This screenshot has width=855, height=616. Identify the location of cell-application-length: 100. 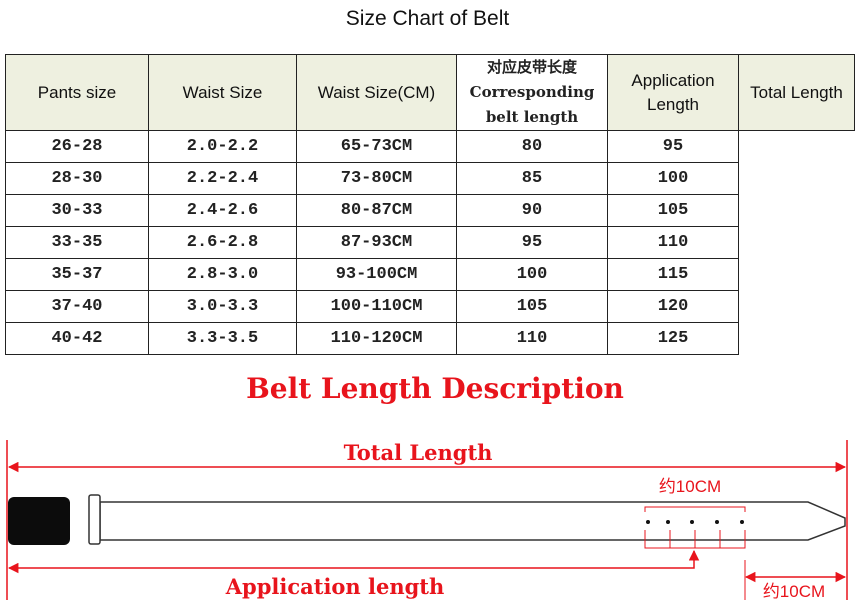
(532, 274).